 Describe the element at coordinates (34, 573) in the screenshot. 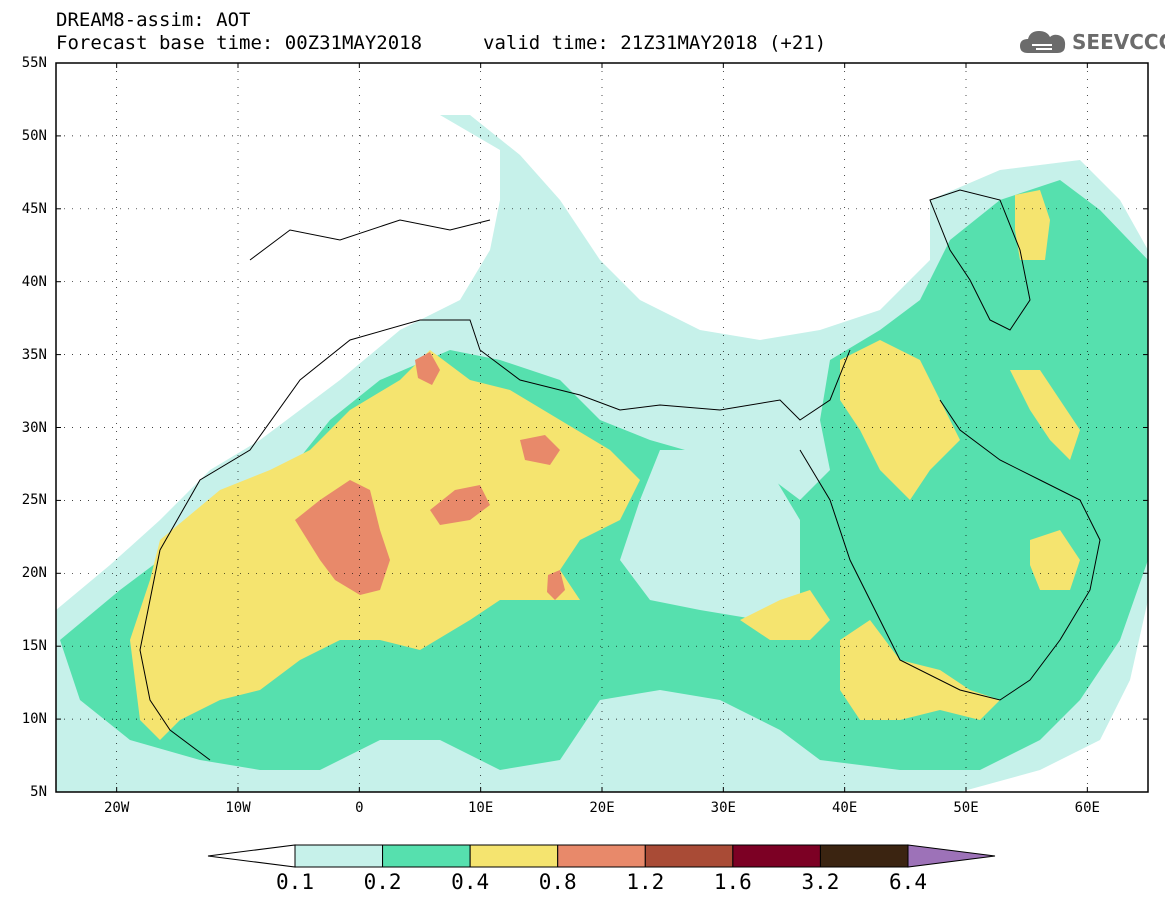

I see `lat-label: 20N` at that location.